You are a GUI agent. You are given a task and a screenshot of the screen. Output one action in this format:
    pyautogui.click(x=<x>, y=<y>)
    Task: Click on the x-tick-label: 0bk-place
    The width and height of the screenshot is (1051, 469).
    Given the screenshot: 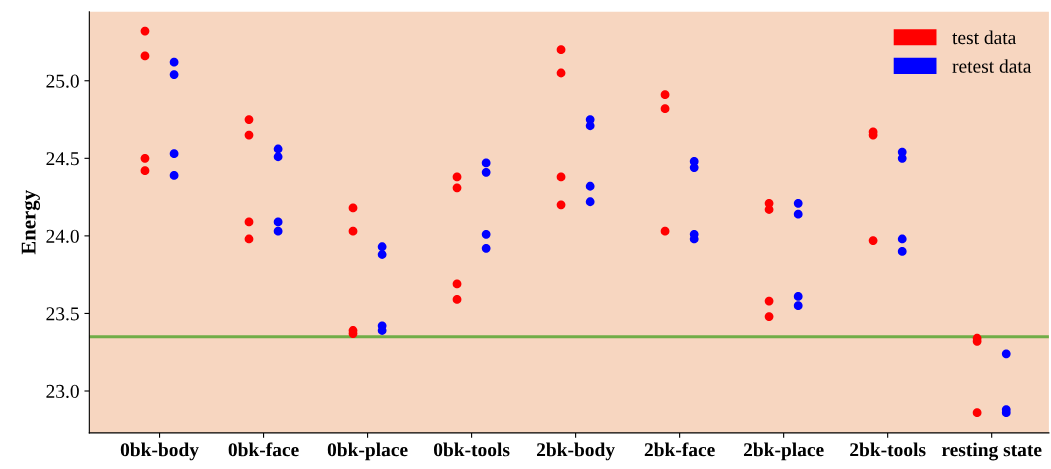 What is the action you would take?
    pyautogui.click(x=367, y=451)
    